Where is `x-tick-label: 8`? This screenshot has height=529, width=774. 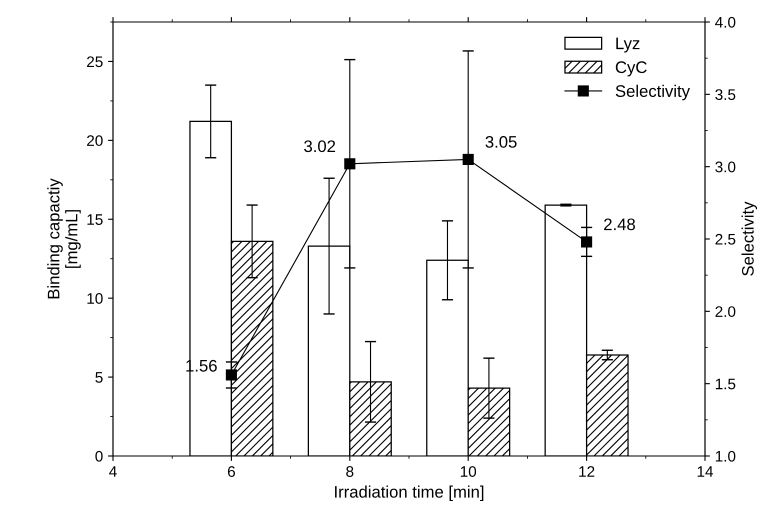 x-tick-label: 8 is located at coordinates (350, 471).